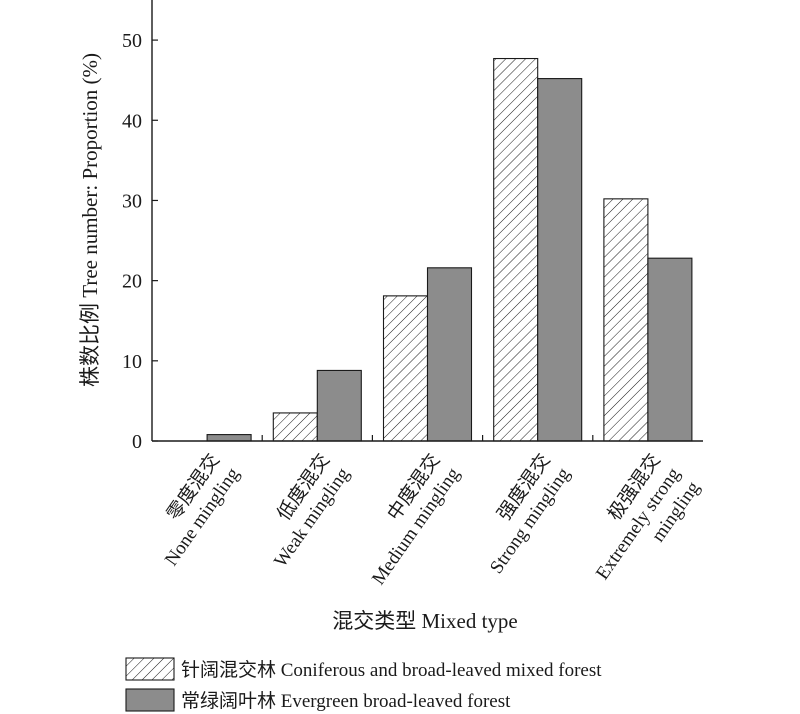 The width and height of the screenshot is (800, 714). Describe the element at coordinates (132, 362) in the screenshot. I see `y-tick-label: 10` at that location.